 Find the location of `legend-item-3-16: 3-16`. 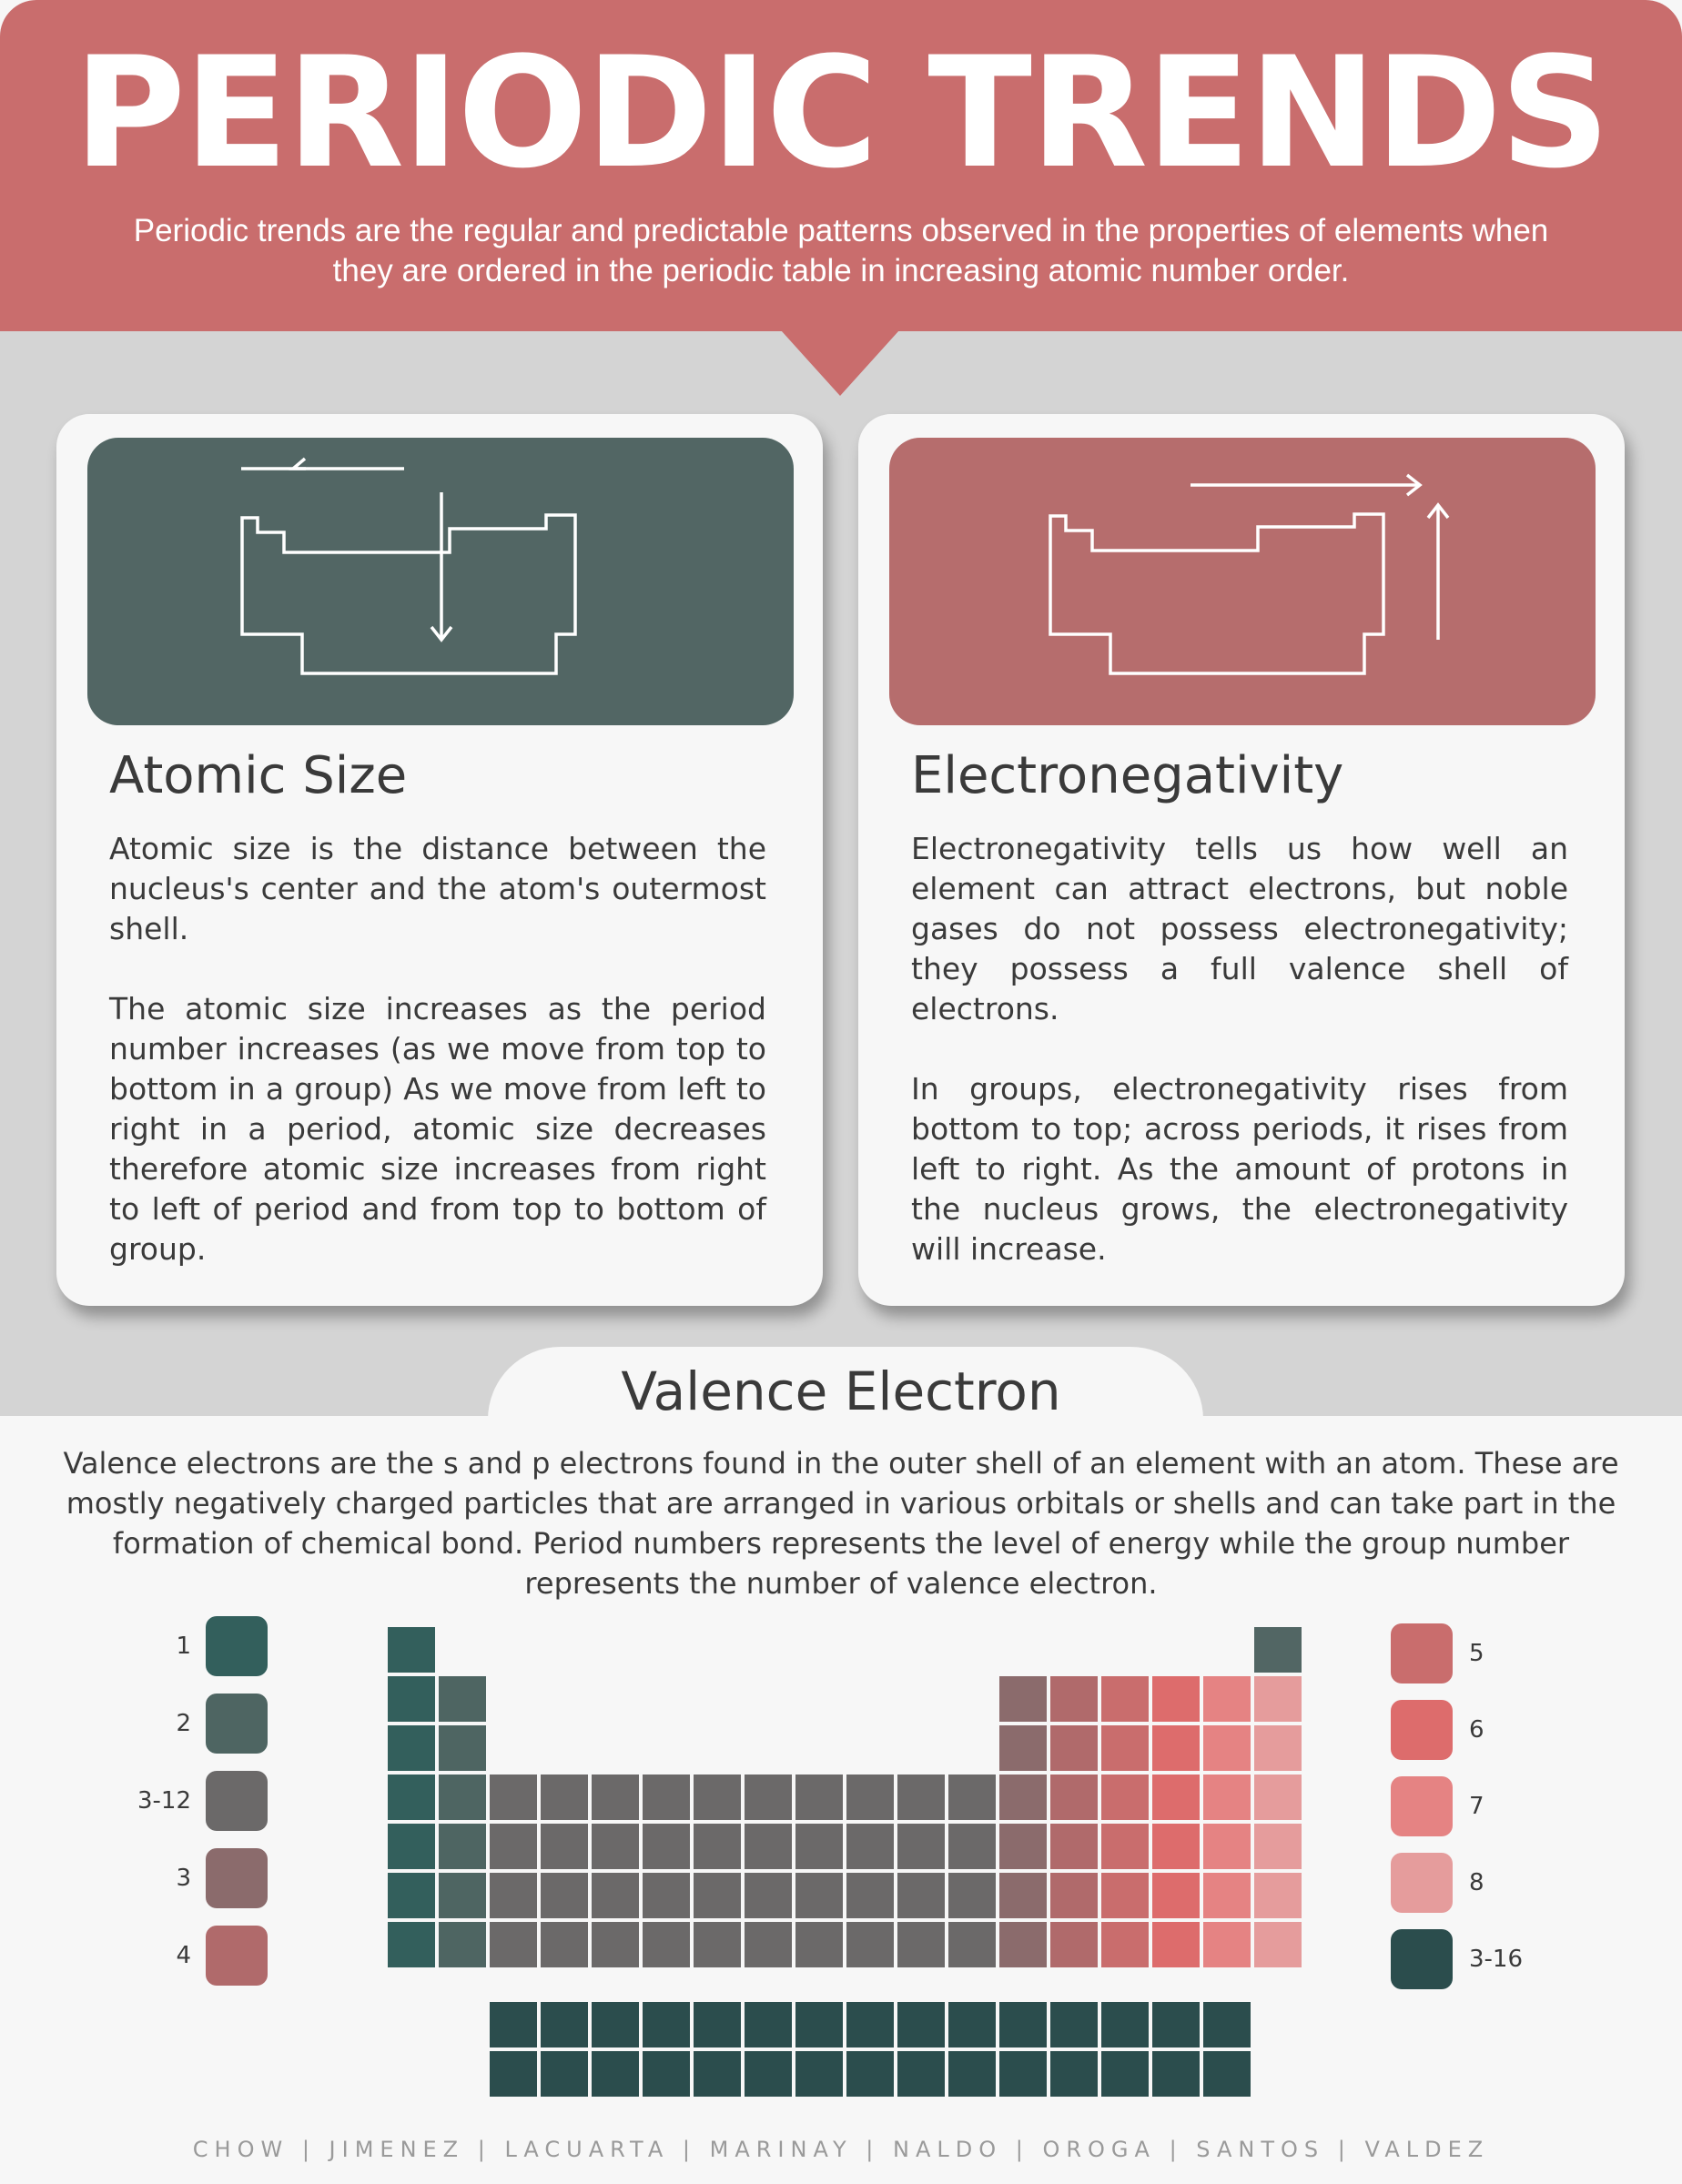

legend-item-3-16: 3-16 is located at coordinates (1500, 1961).